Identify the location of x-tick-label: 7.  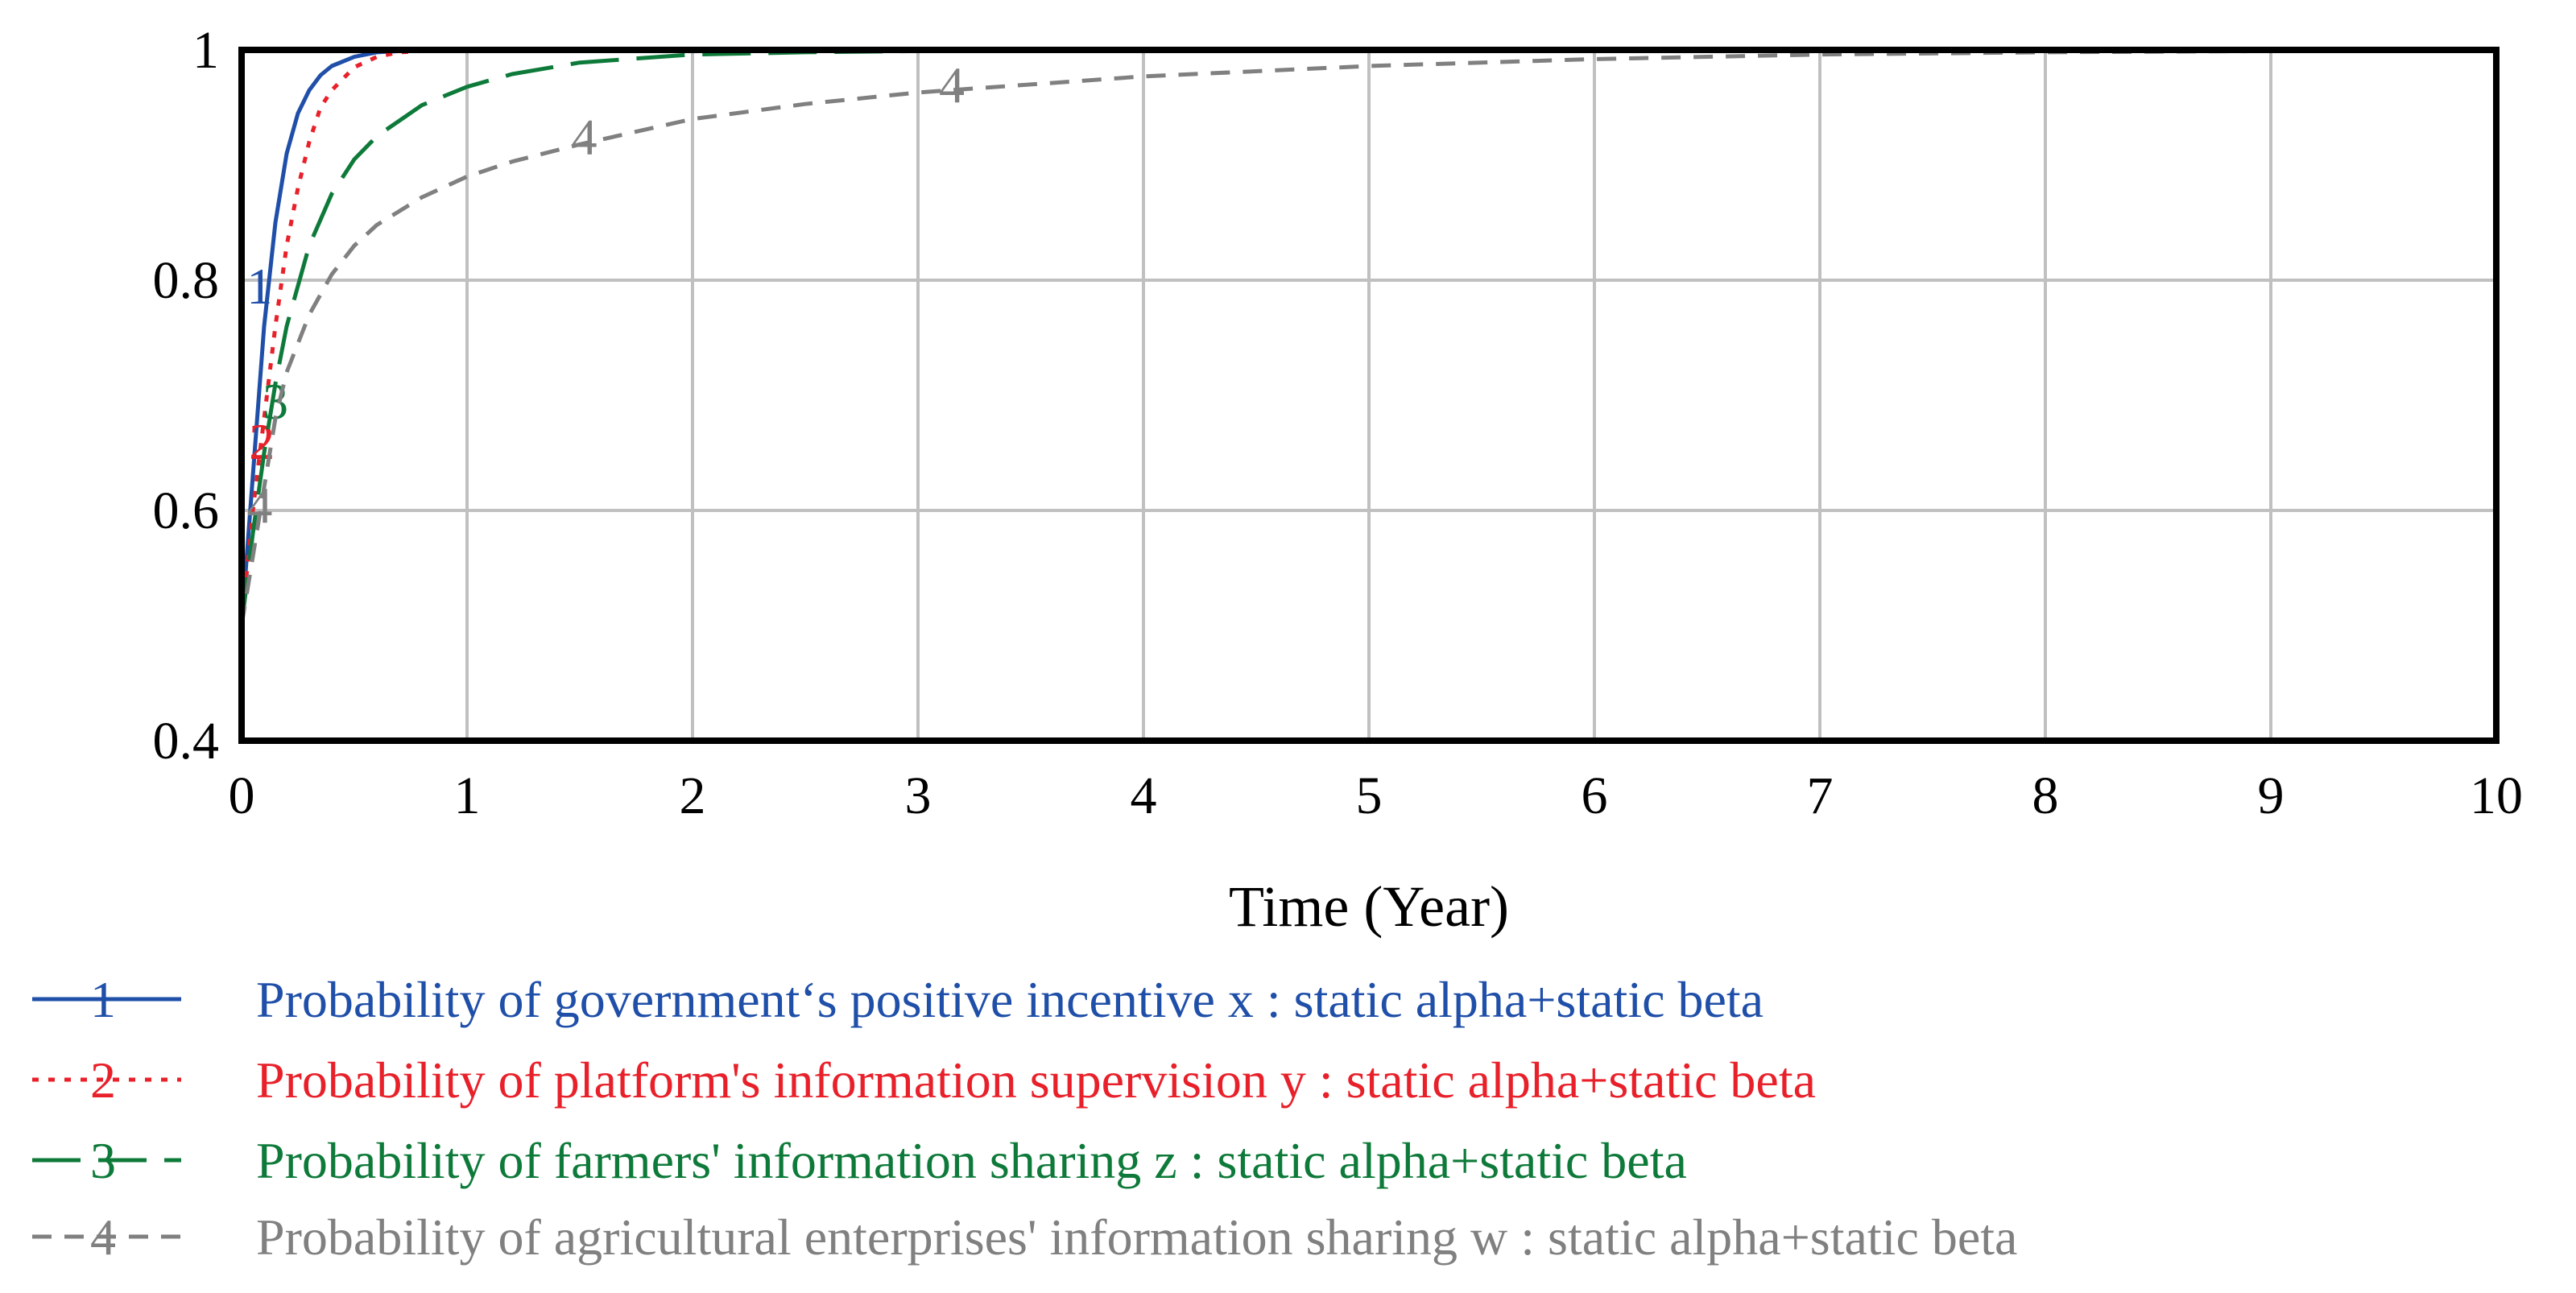
(1821, 795).